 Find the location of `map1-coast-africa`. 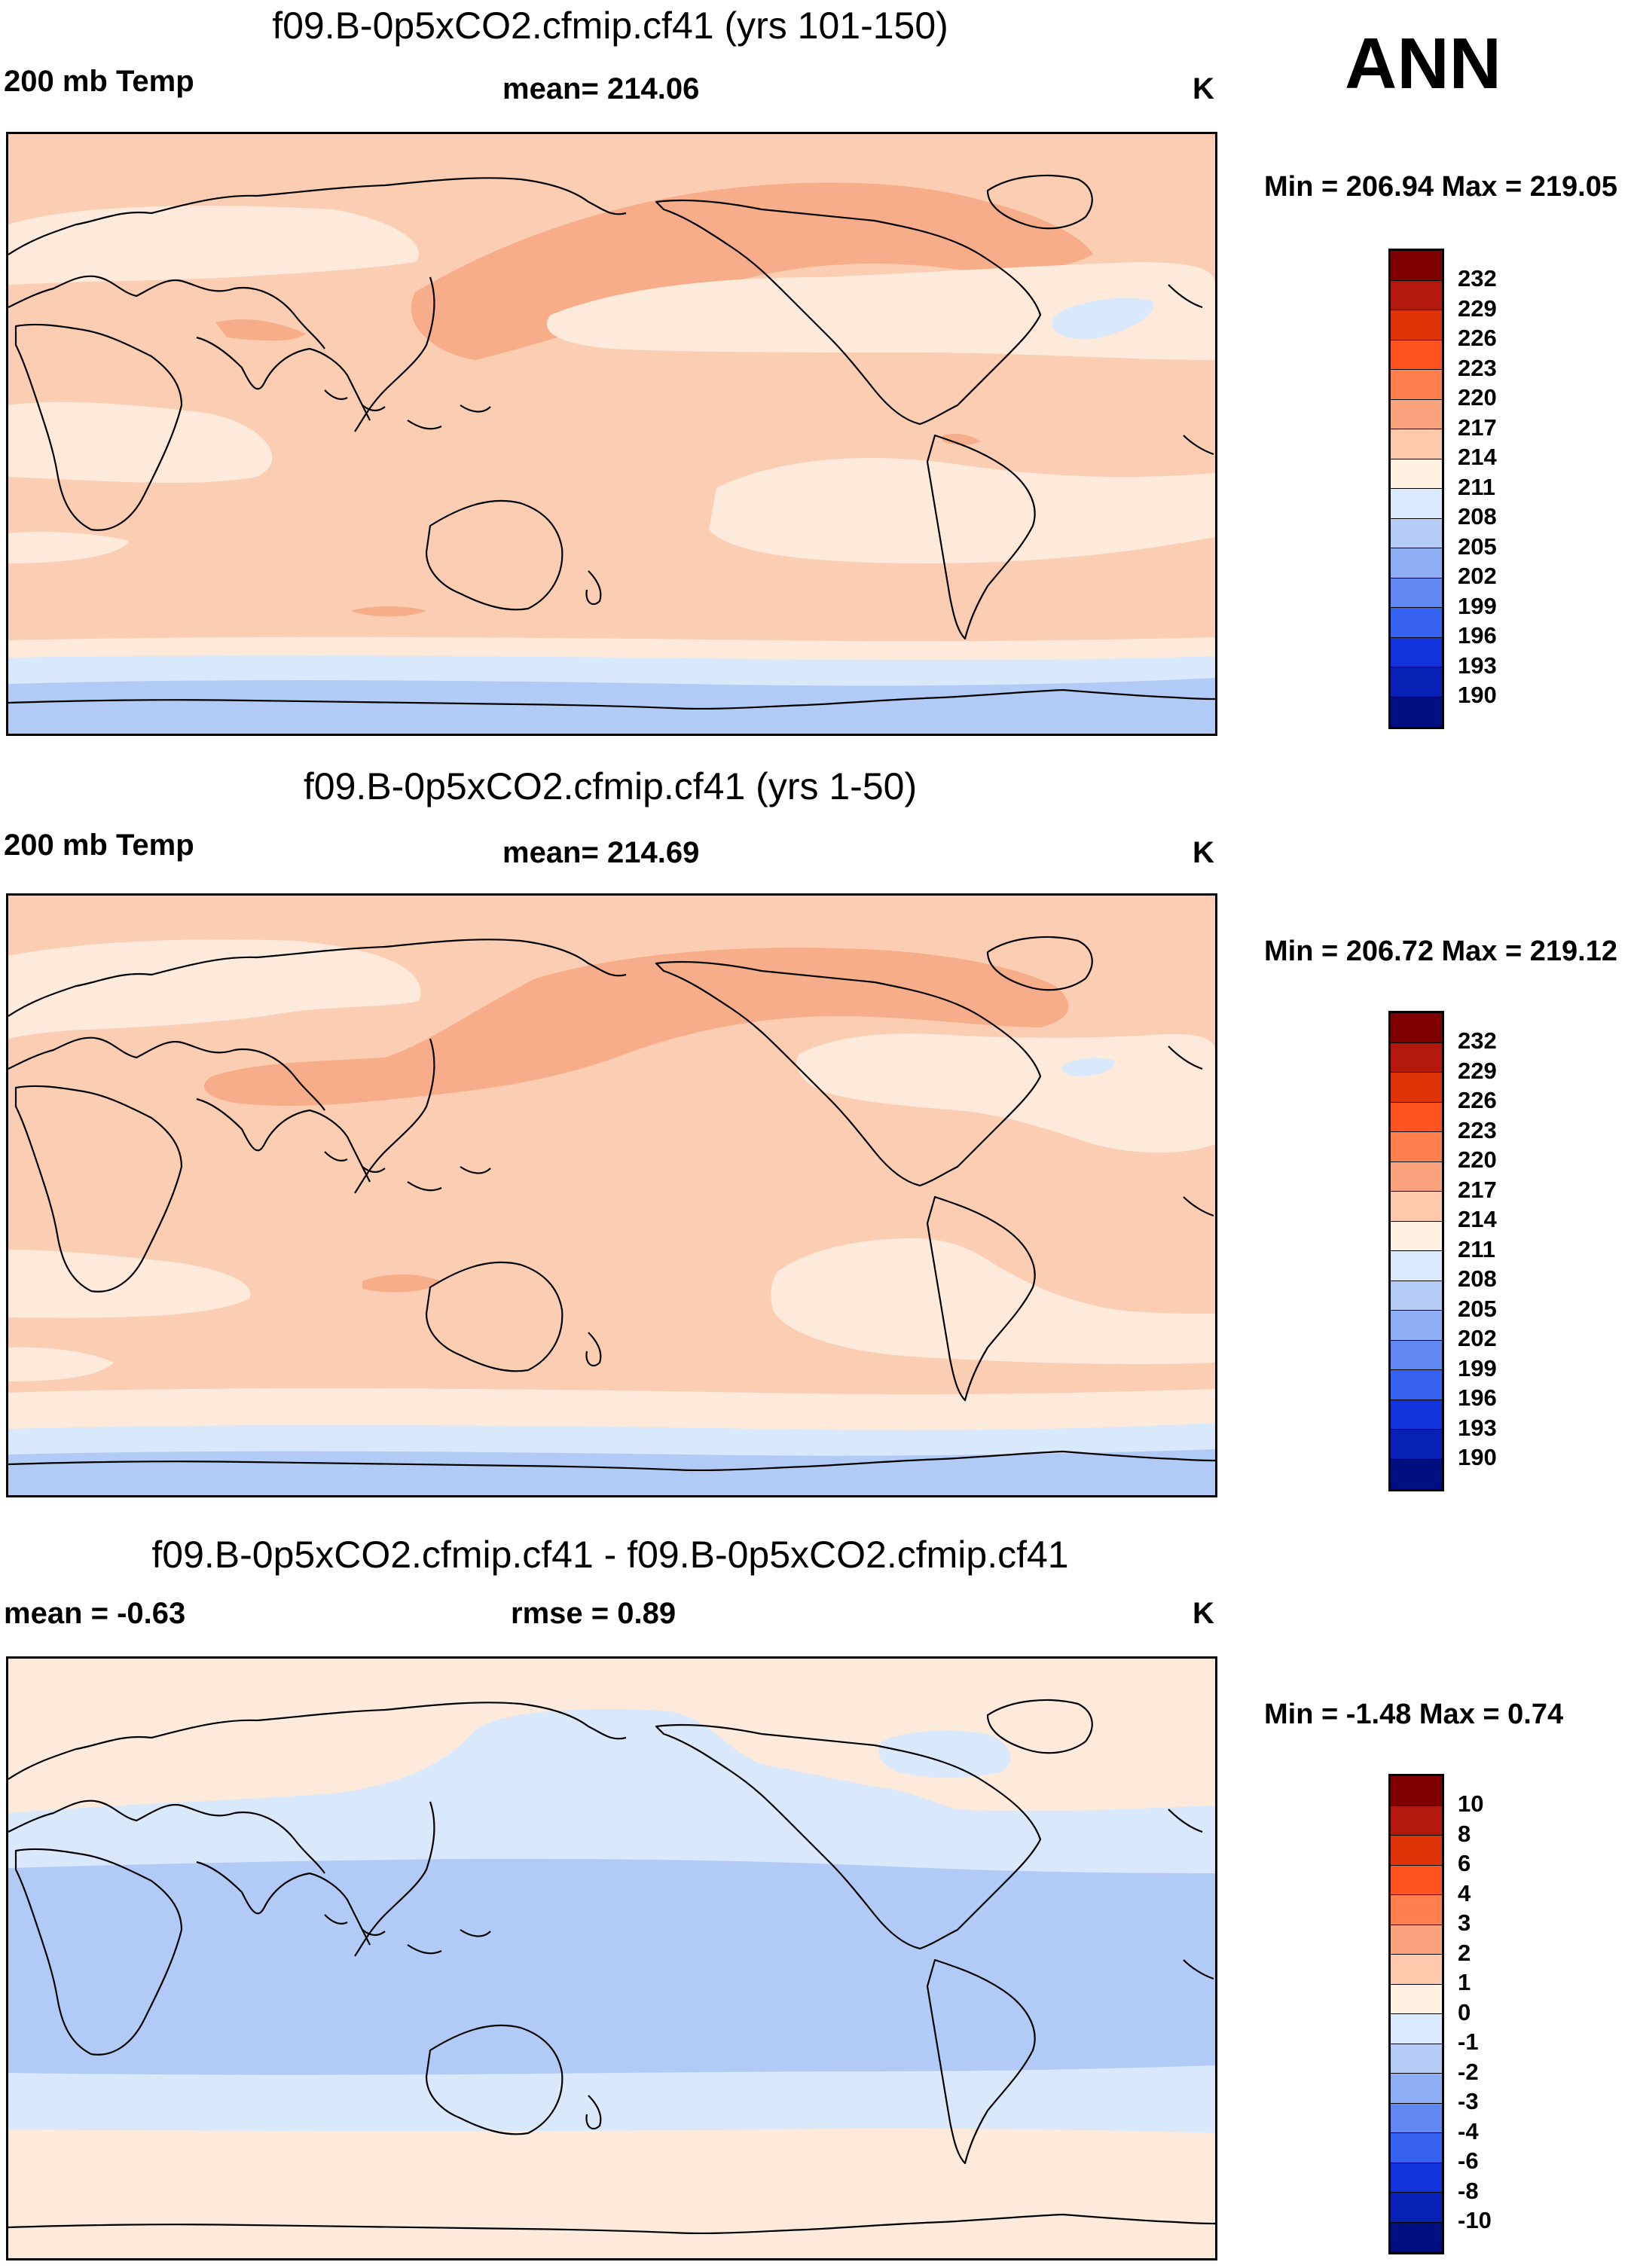

map1-coast-africa is located at coordinates (98, 427).